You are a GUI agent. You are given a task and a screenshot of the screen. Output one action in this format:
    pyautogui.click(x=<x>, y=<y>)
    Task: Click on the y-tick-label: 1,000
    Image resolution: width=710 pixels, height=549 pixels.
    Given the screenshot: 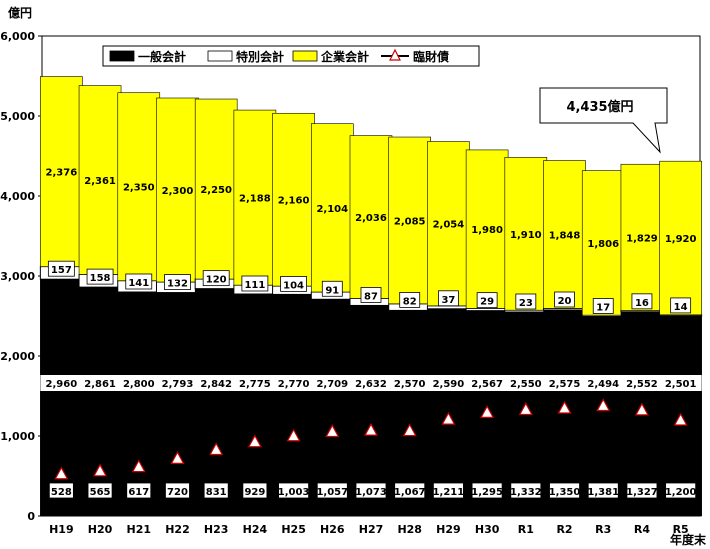 What is the action you would take?
    pyautogui.click(x=17, y=436)
    